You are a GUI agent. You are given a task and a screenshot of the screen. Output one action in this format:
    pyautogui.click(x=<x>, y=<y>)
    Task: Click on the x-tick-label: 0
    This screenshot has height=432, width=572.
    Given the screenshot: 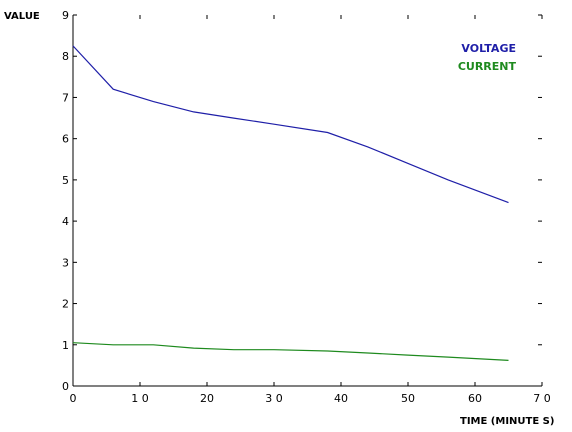 What is the action you would take?
    pyautogui.click(x=73, y=398)
    